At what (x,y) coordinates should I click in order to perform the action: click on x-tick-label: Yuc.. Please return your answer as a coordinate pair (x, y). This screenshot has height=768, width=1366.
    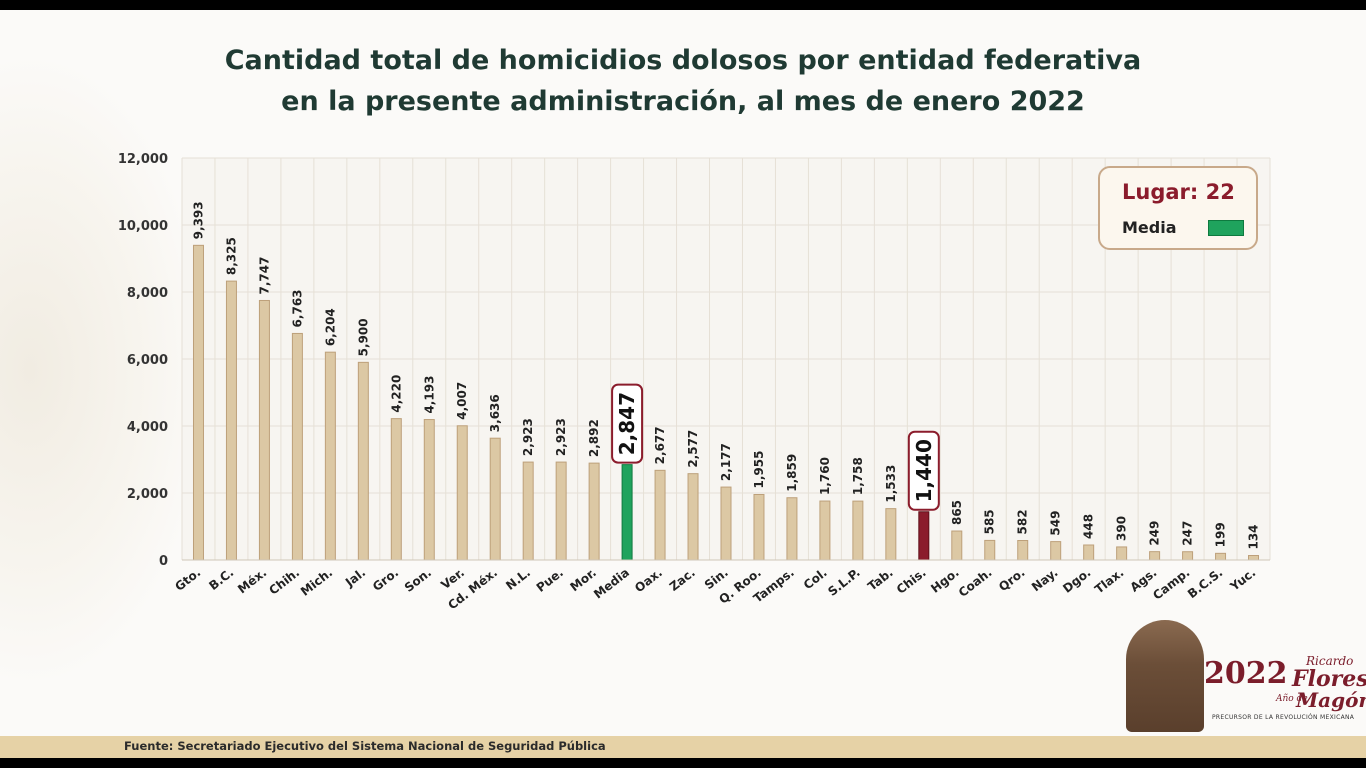
    Looking at the image, I should click on (1242, 579).